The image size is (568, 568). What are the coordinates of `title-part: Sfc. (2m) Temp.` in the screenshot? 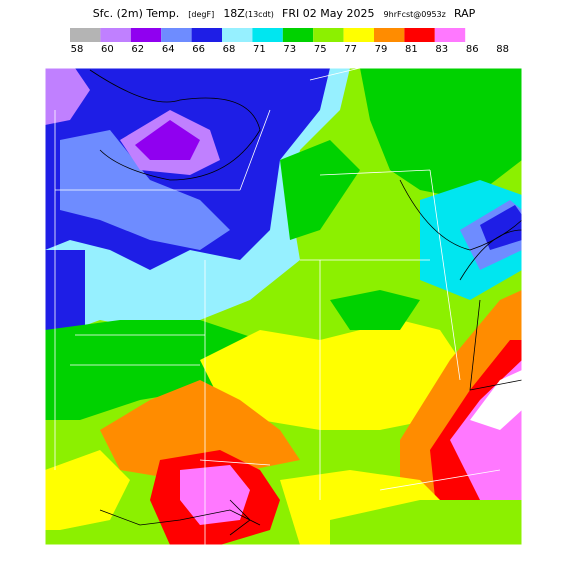 It's located at (136, 13).